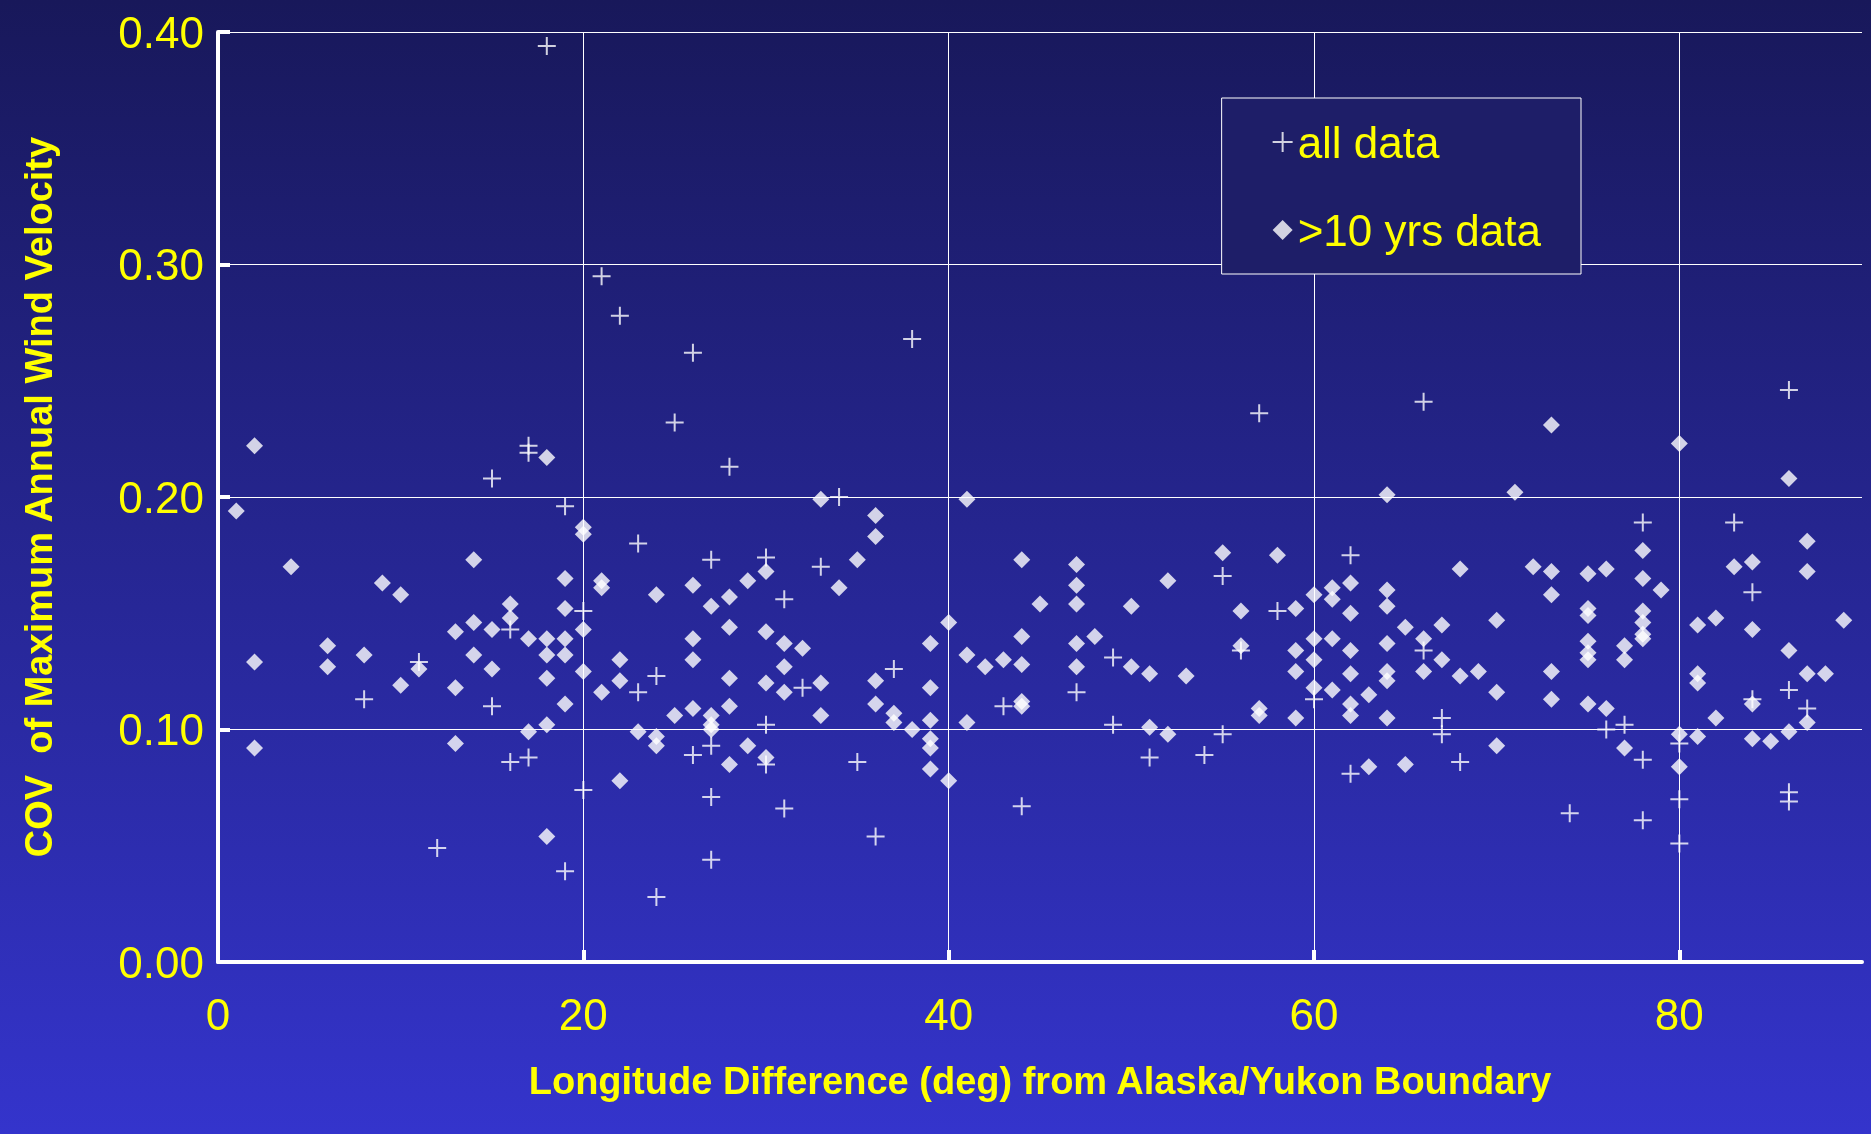 This screenshot has width=1871, height=1134. Describe the element at coordinates (583, 1014) in the screenshot. I see `x-tick-label: 20` at that location.